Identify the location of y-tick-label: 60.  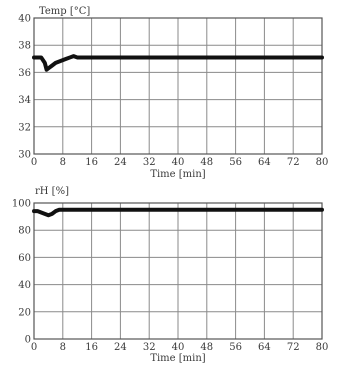
(24, 258).